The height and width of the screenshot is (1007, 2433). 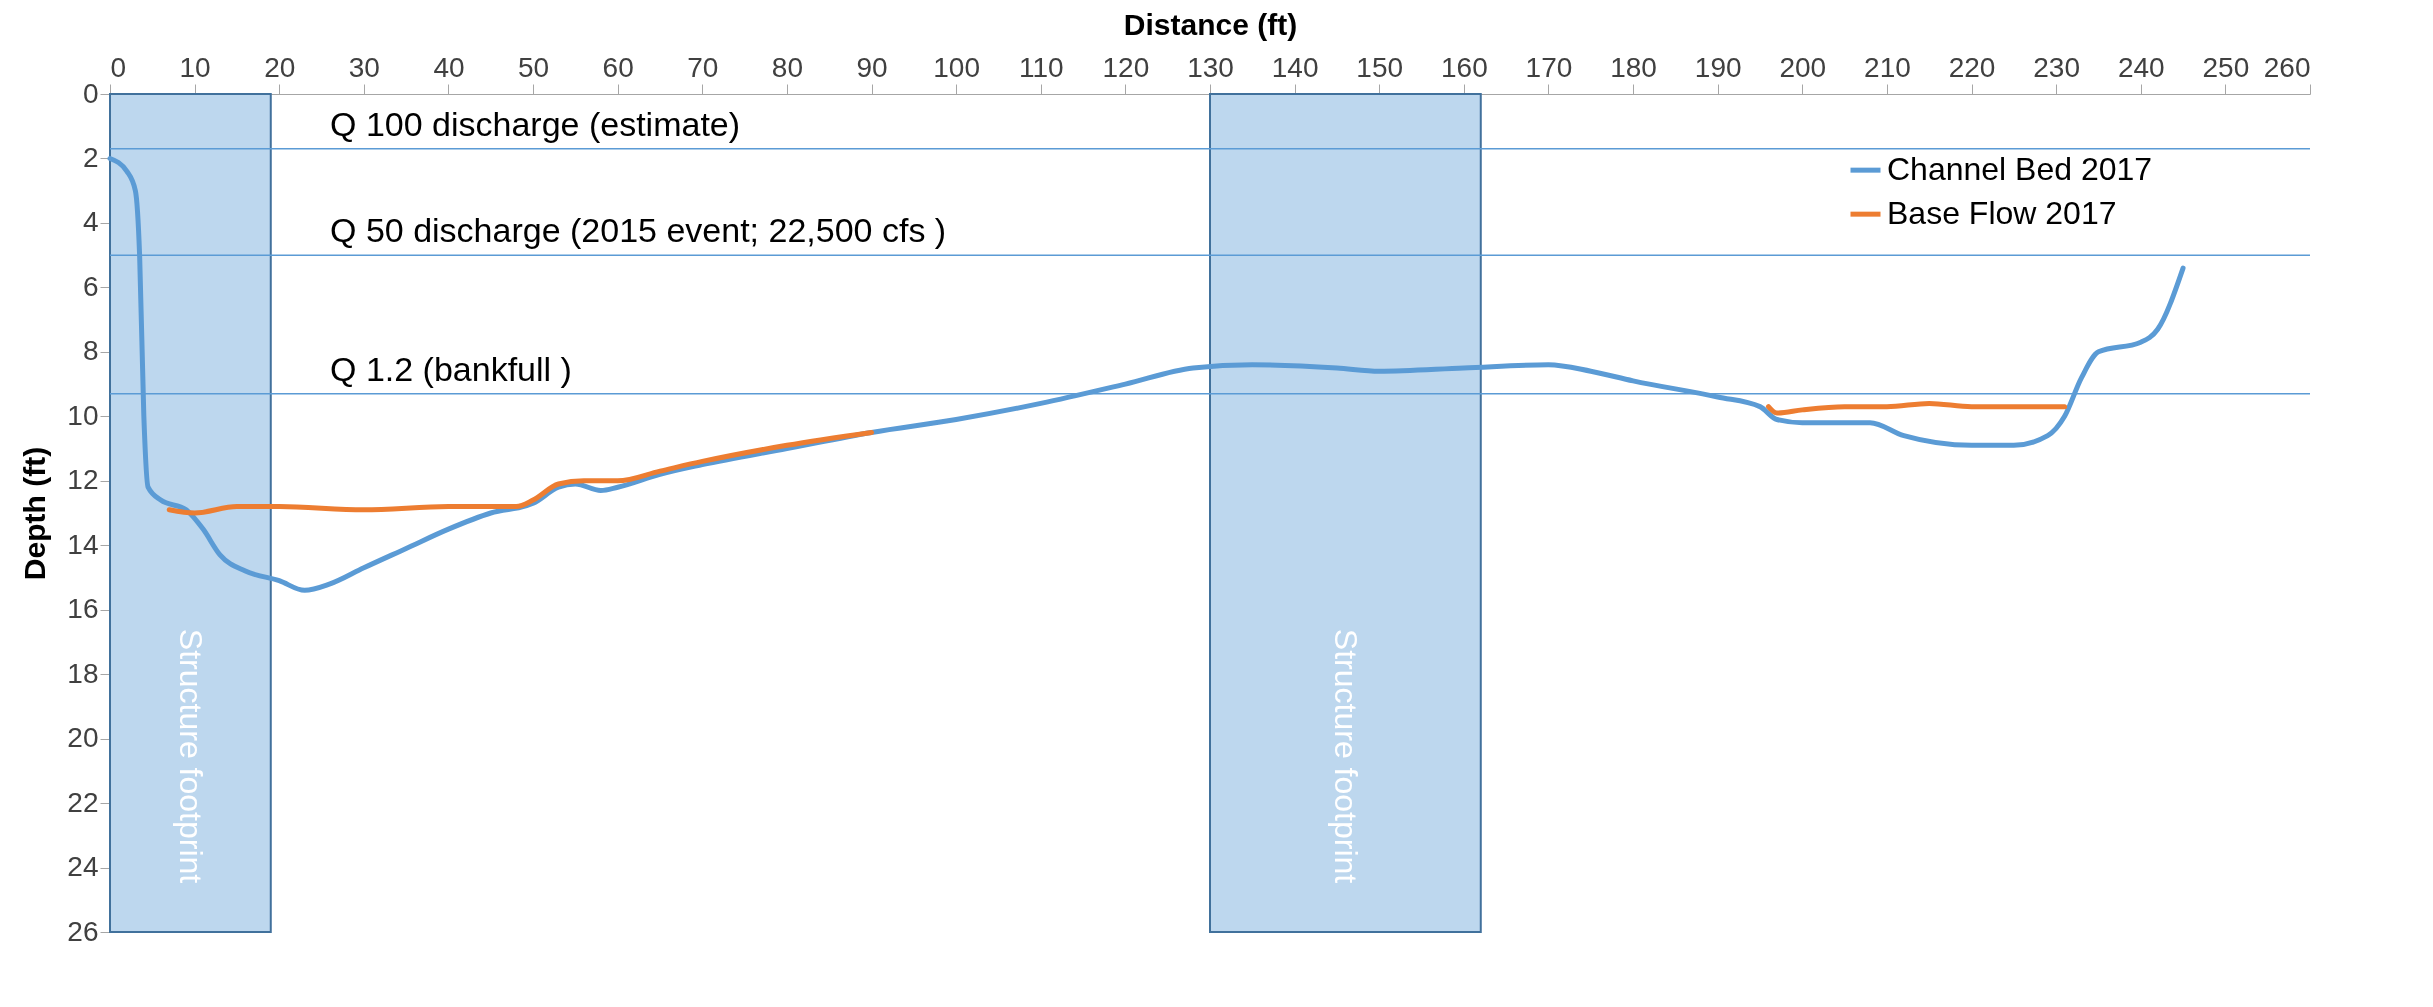 What do you see at coordinates (449, 67) in the screenshot?
I see `x-tick-label: 40` at bounding box center [449, 67].